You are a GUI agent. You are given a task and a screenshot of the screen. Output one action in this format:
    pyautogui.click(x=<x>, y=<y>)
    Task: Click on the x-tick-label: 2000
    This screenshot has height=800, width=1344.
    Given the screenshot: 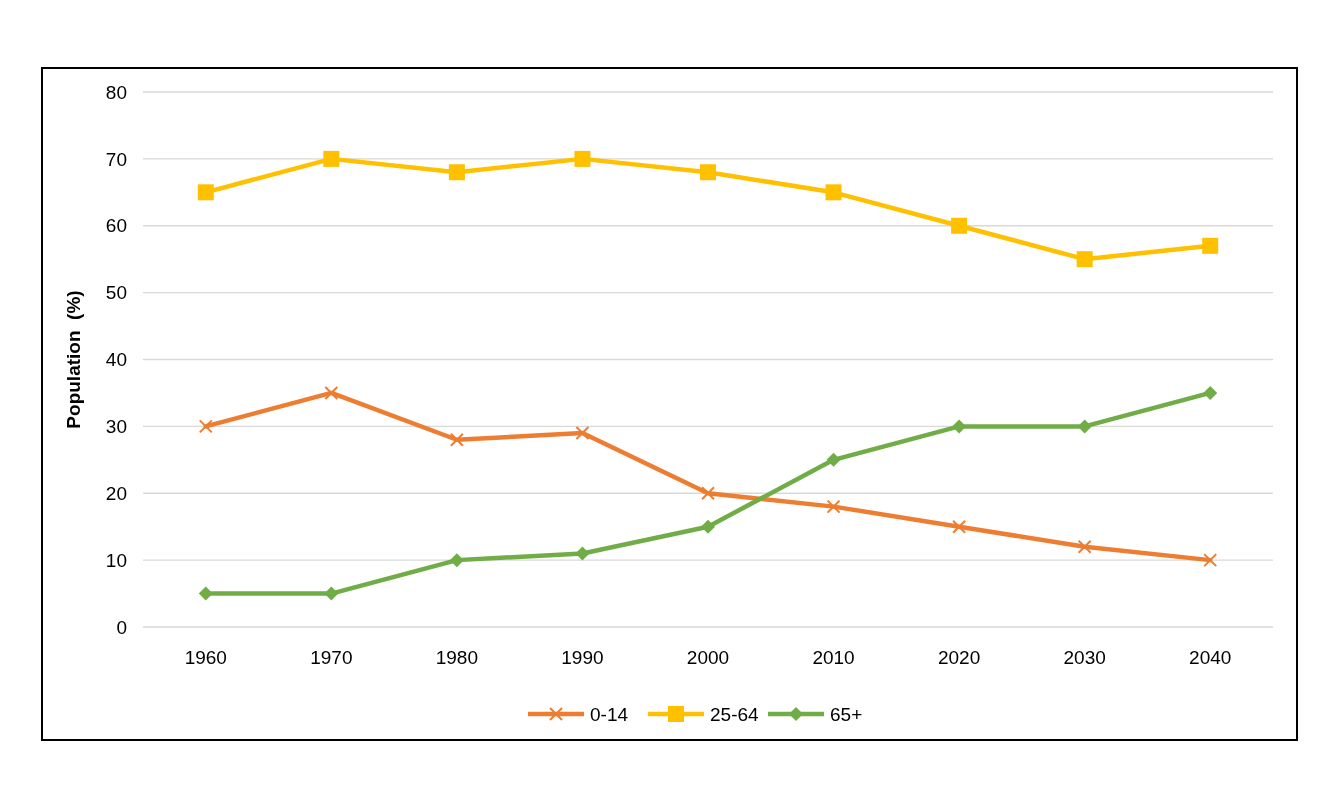 What is the action you would take?
    pyautogui.click(x=708, y=657)
    